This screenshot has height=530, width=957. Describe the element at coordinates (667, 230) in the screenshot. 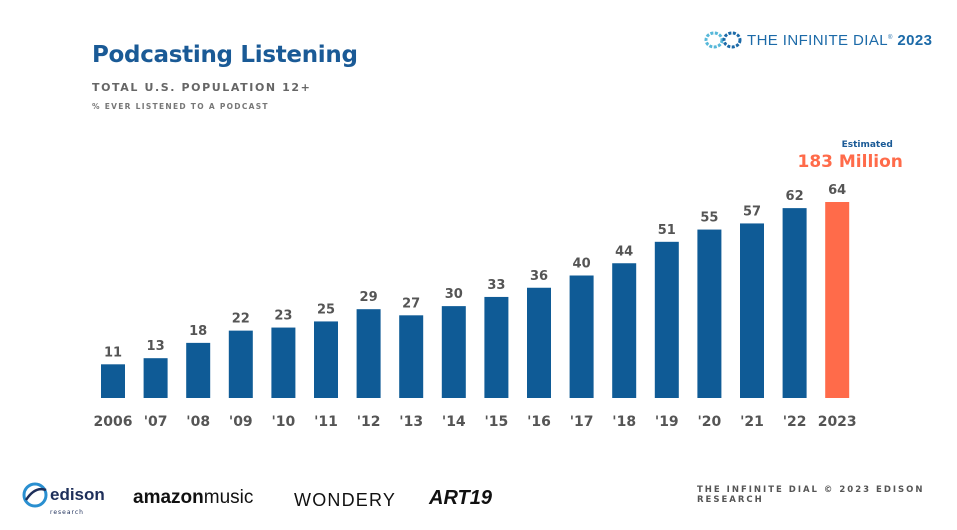

I see `value-label-13: 51` at that location.